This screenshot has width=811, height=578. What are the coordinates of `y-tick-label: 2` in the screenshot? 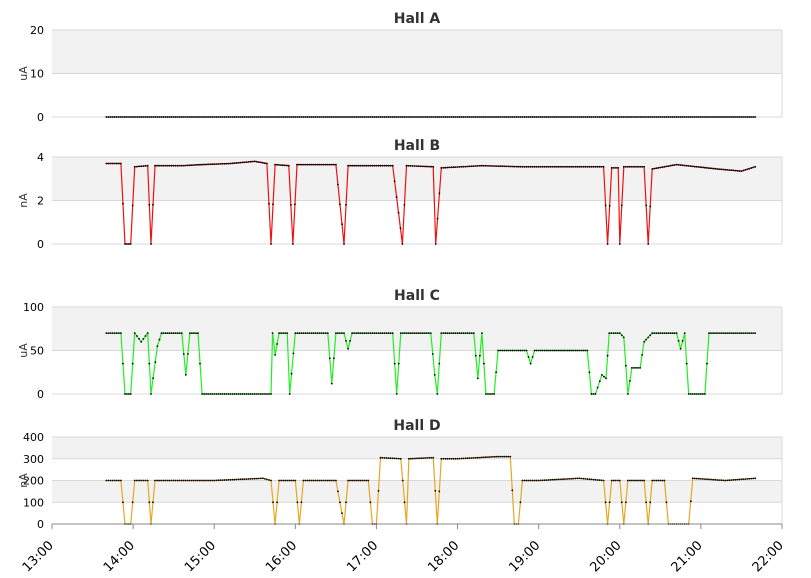 It's located at (40, 201).